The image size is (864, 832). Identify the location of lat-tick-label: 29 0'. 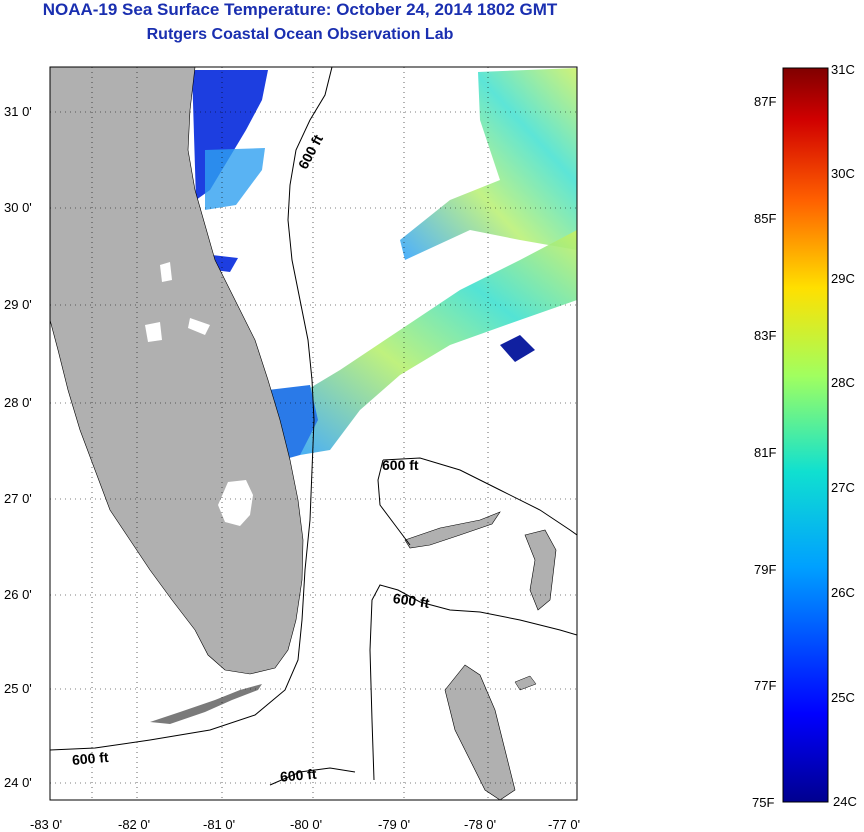
(18, 304).